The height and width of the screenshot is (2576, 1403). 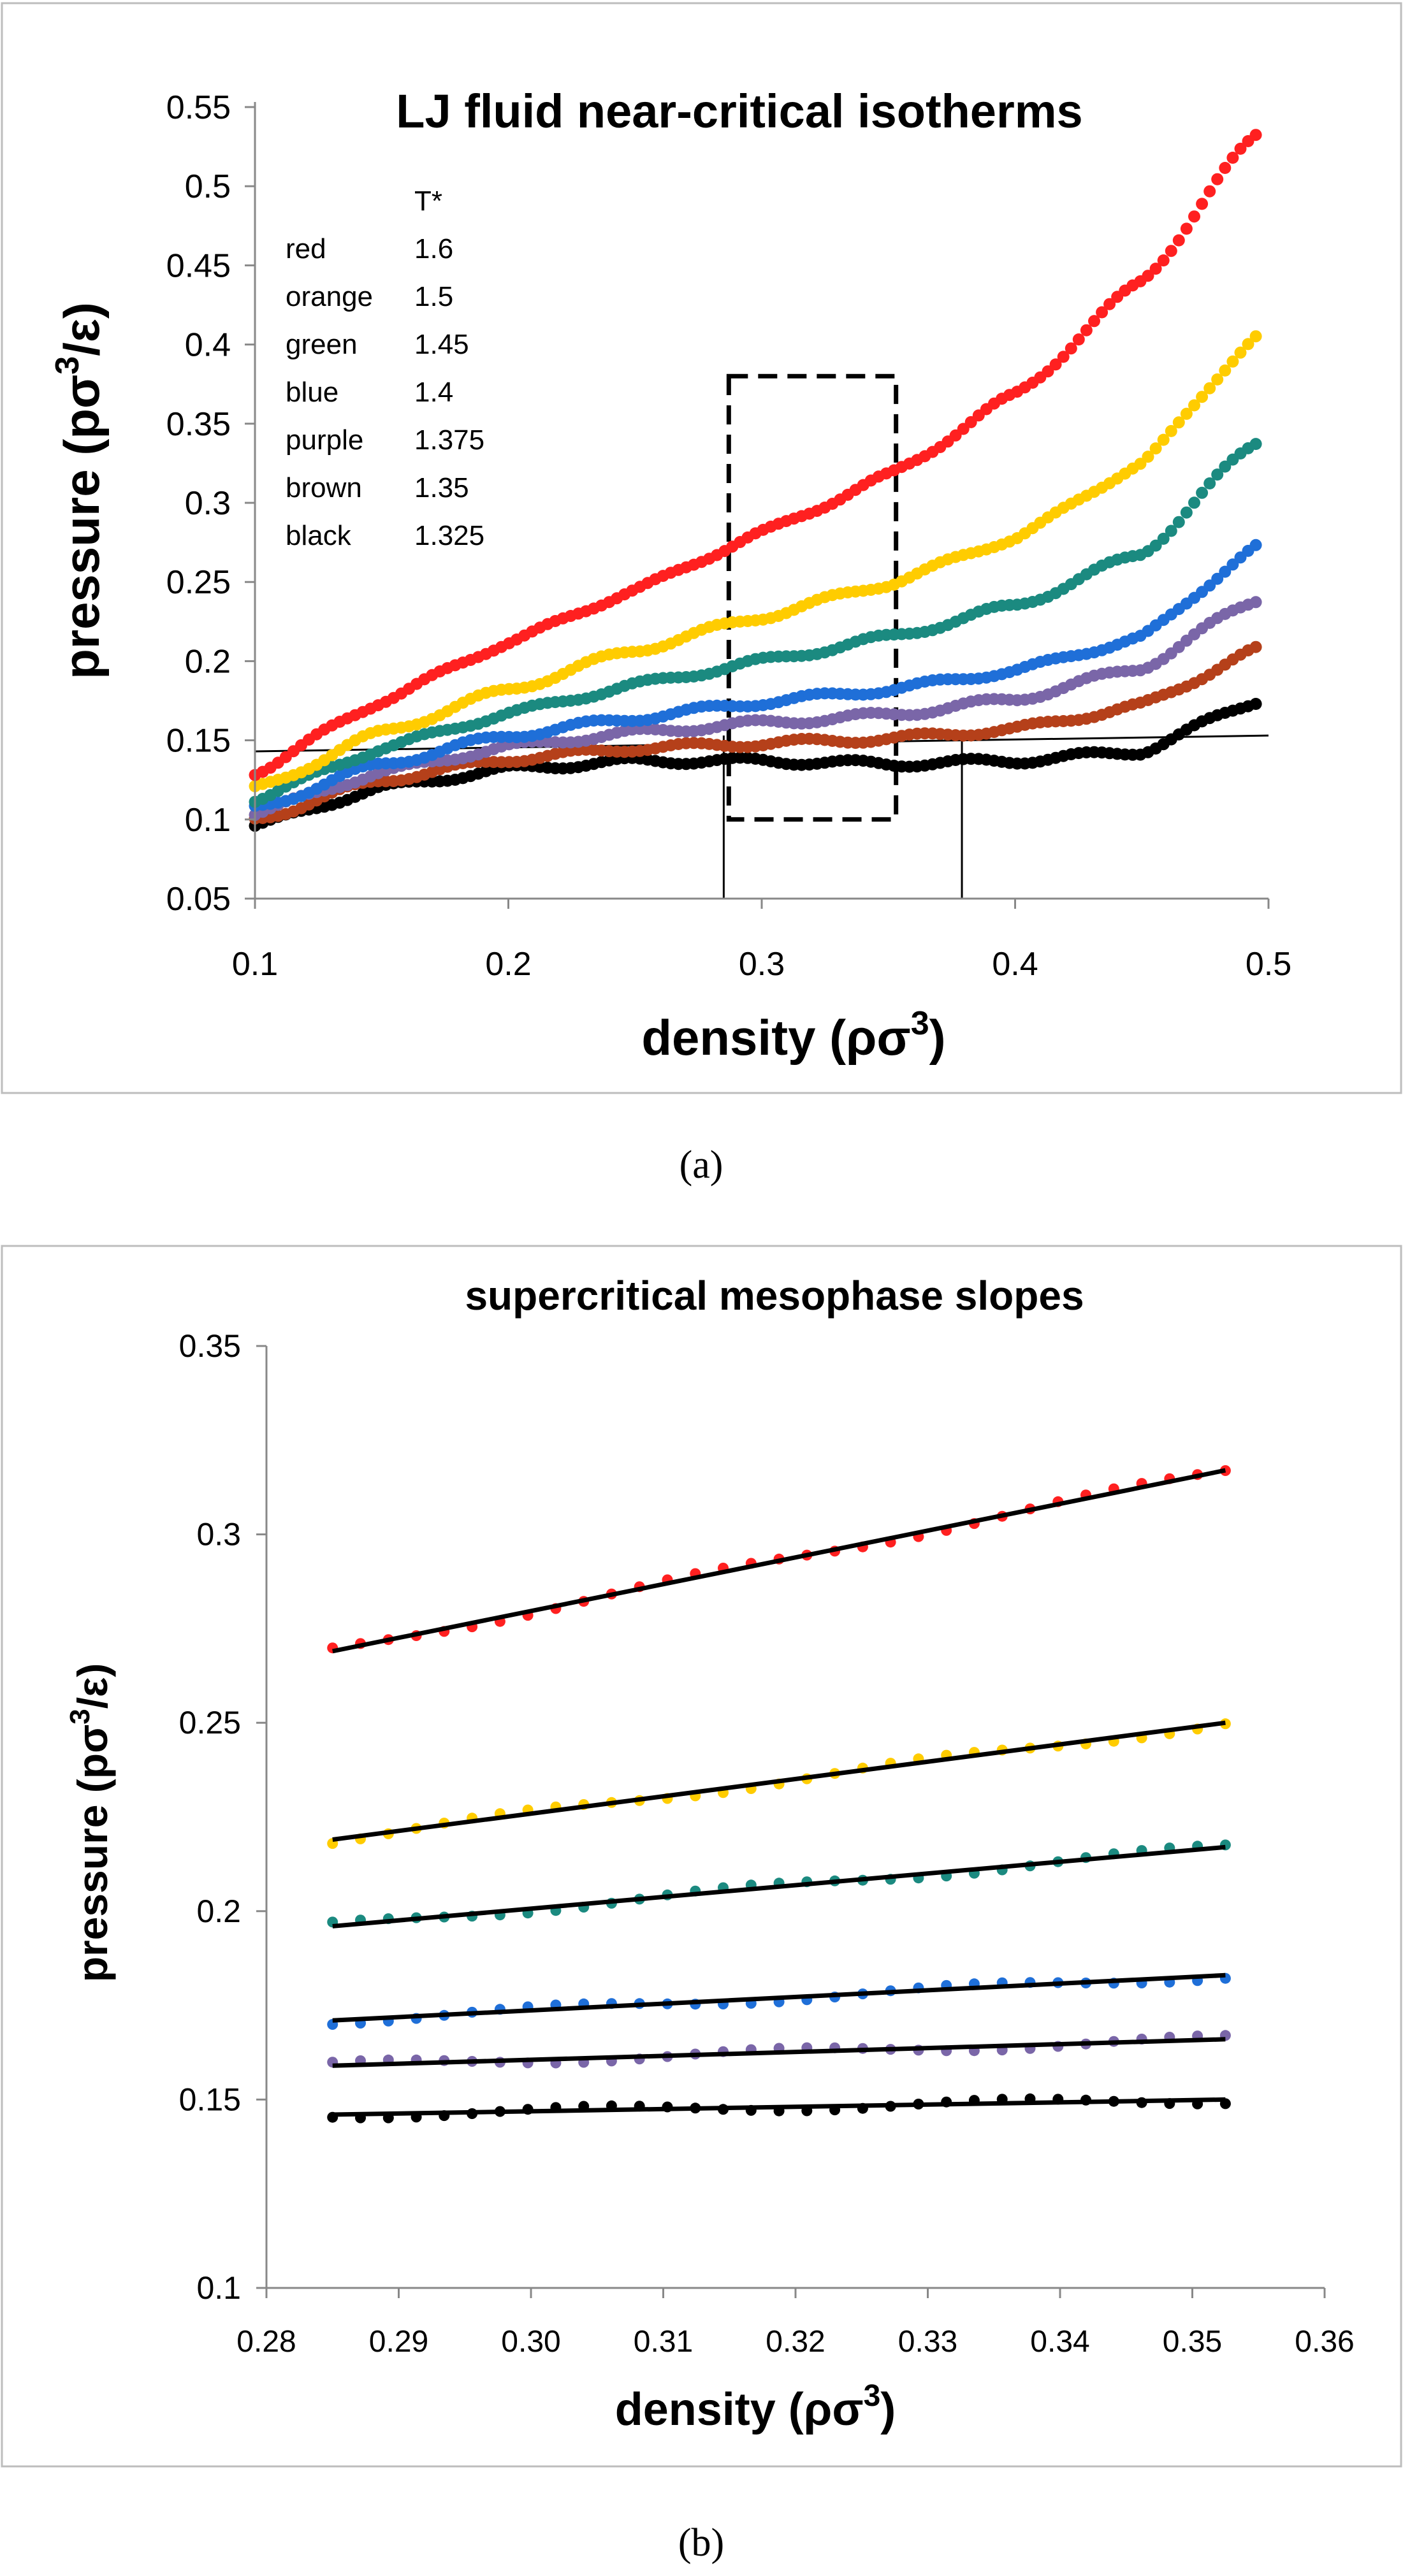 I want to click on chart-a-ytick-label: 0.55, so click(x=198, y=107).